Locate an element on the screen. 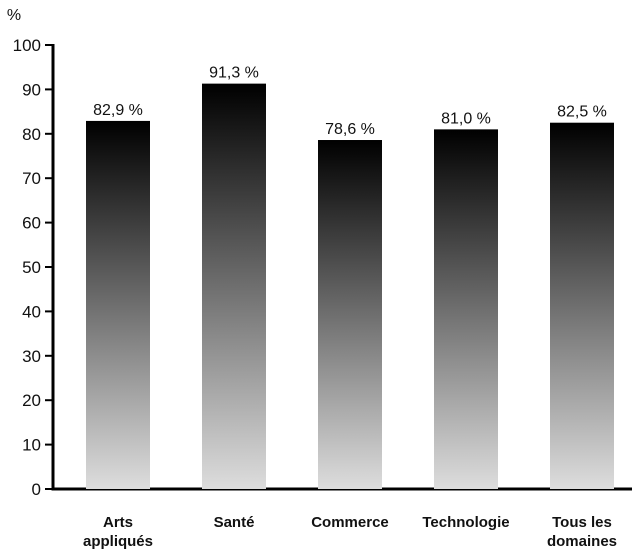  category-label: Tous les is located at coordinates (582, 522).